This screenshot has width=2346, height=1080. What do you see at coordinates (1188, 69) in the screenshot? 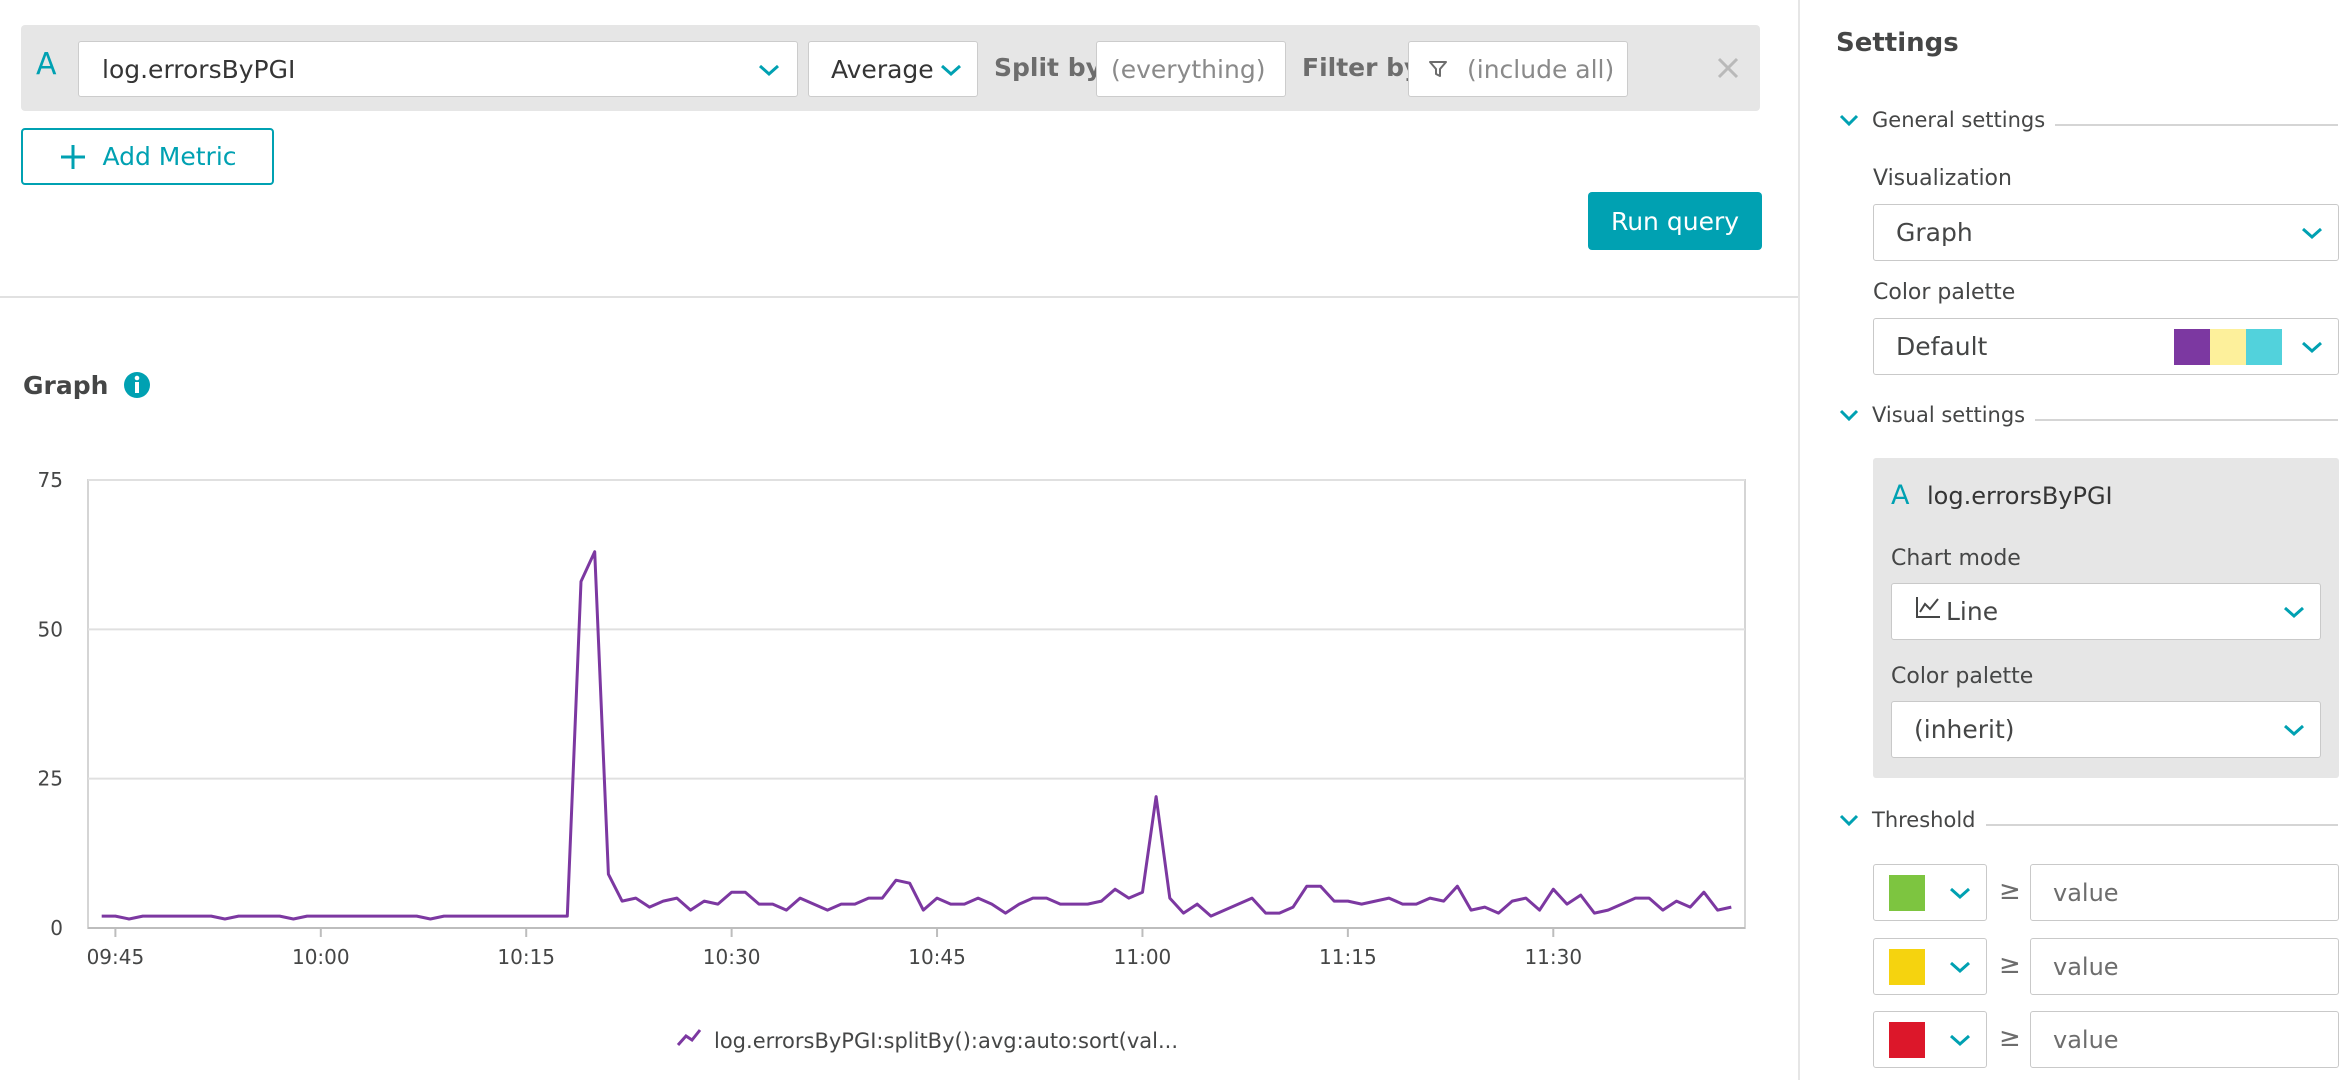
I see `split-by-placeholder: (everything)` at bounding box center [1188, 69].